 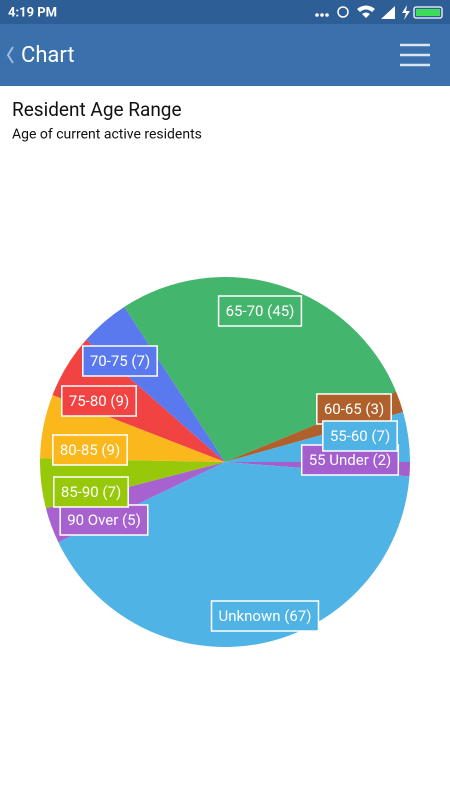 I want to click on status-bar, so click(x=225, y=12).